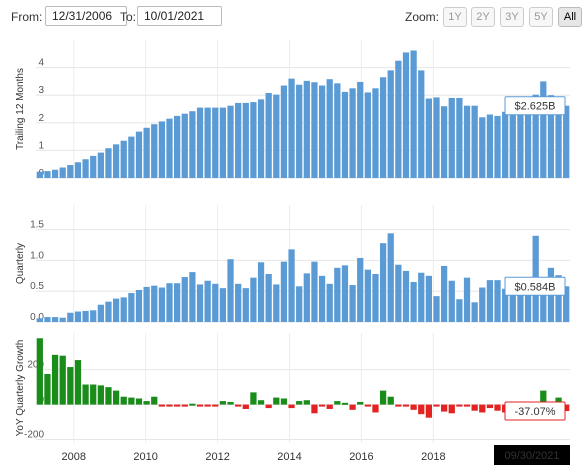 The width and height of the screenshot is (586, 465). What do you see at coordinates (37, 286) in the screenshot?
I see `ytick-label-1-1: 0.5` at bounding box center [37, 286].